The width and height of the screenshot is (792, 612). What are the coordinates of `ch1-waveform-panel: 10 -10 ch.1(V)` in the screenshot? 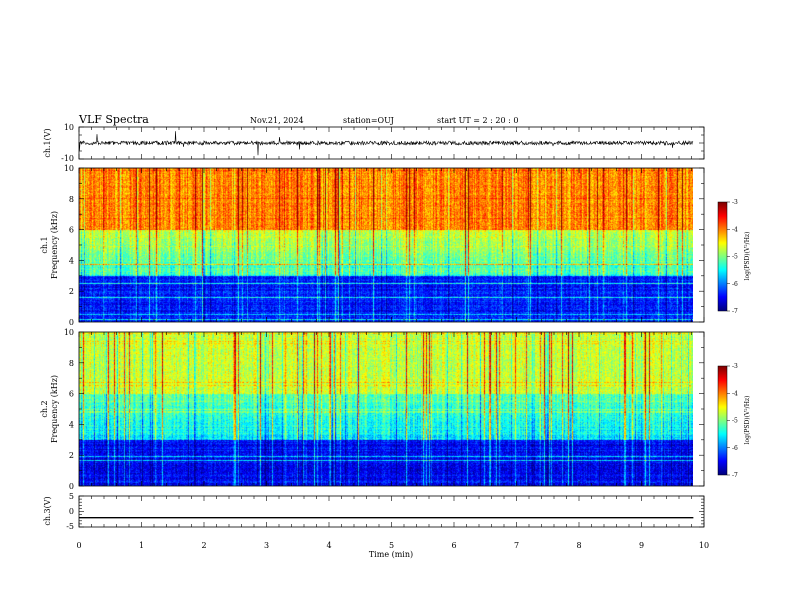 It's located at (374, 143).